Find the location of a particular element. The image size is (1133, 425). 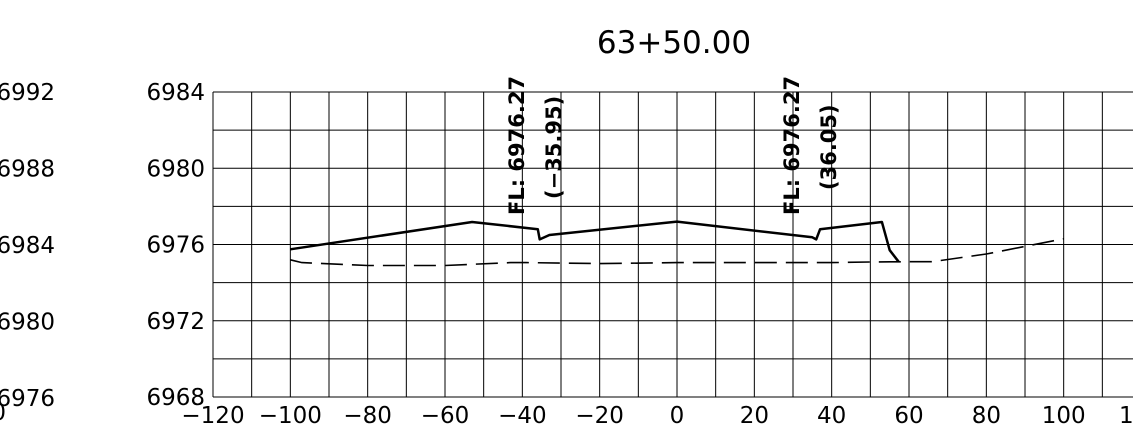

y-tick-label: 6968 is located at coordinates (175, 398).